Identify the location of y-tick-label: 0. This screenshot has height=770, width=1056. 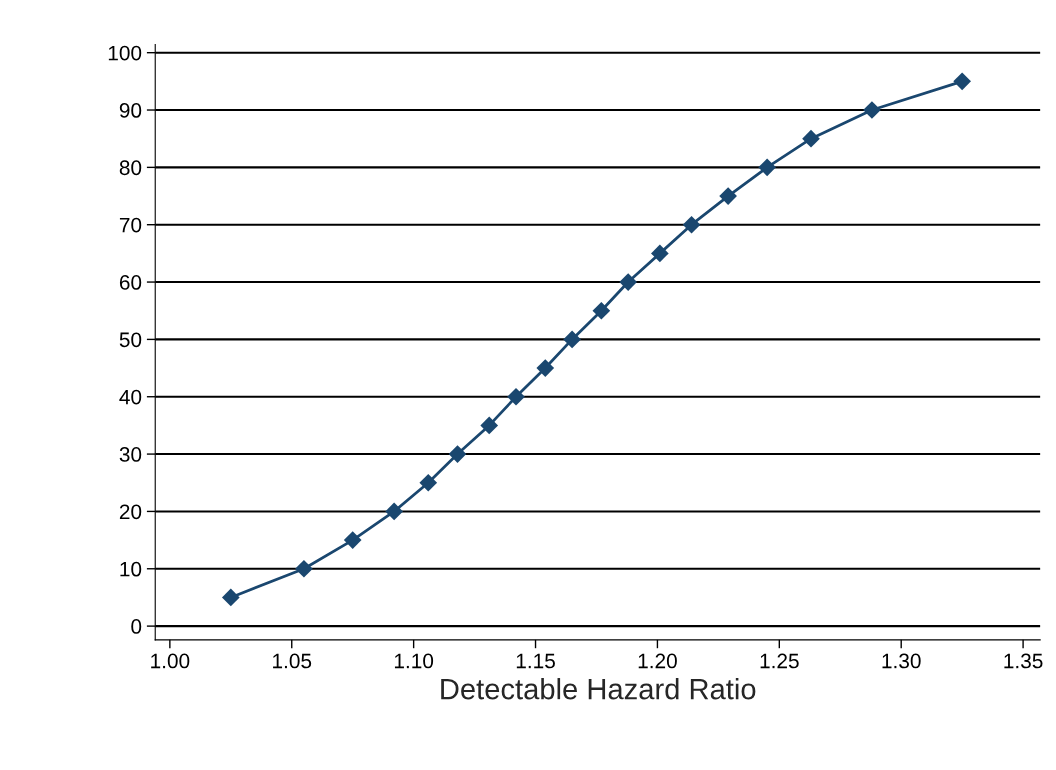
(136, 626).